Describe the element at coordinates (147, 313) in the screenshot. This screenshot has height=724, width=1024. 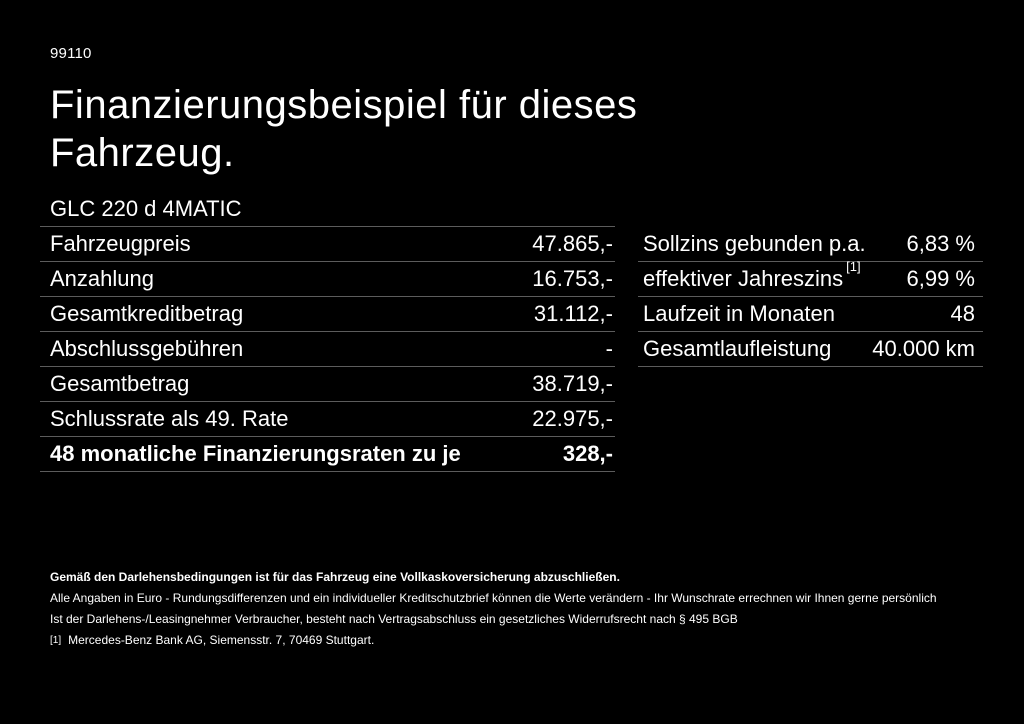
I see `row-label: Gesamtkreditbetrag` at that location.